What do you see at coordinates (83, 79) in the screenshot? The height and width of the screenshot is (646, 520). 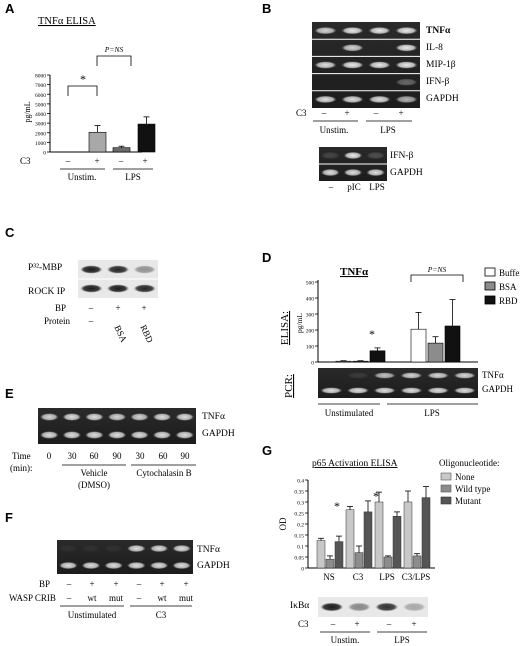 I see `panel-a-star: *` at bounding box center [83, 79].